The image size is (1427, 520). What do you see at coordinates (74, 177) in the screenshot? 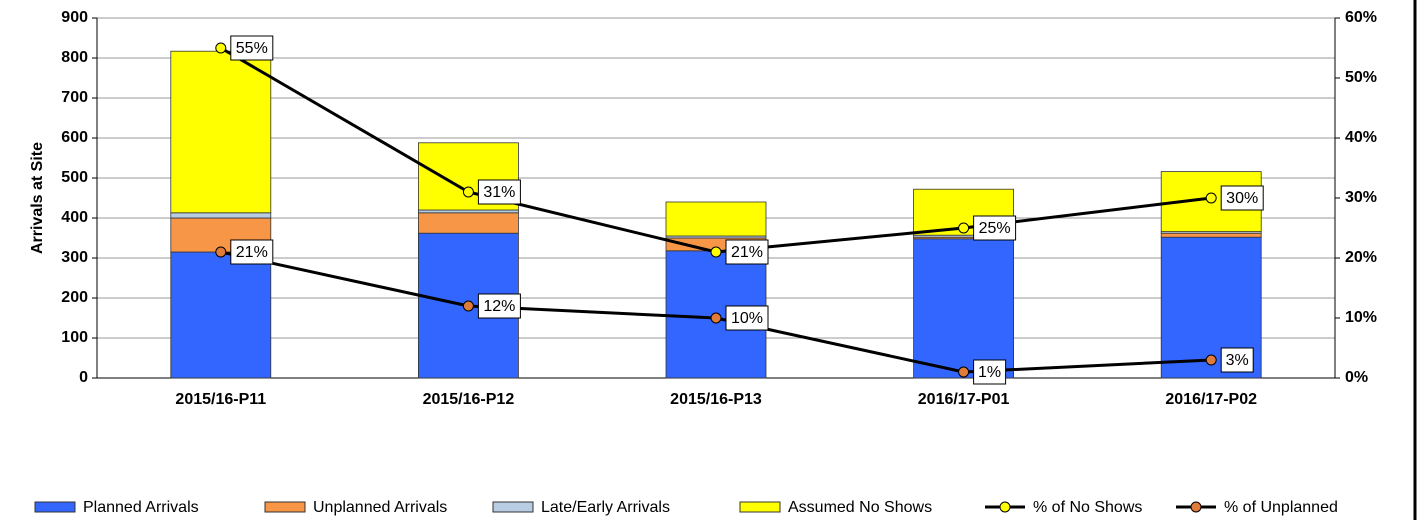
I see `y-tick-label: 500` at bounding box center [74, 177].